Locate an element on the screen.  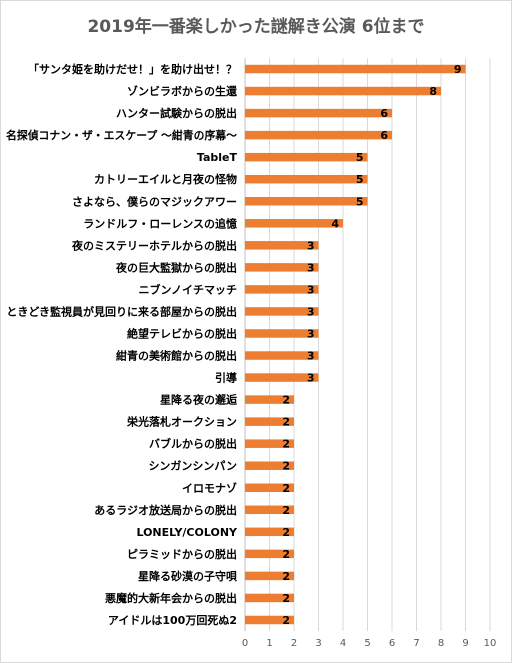
x-tick-label: 3 is located at coordinates (318, 643).